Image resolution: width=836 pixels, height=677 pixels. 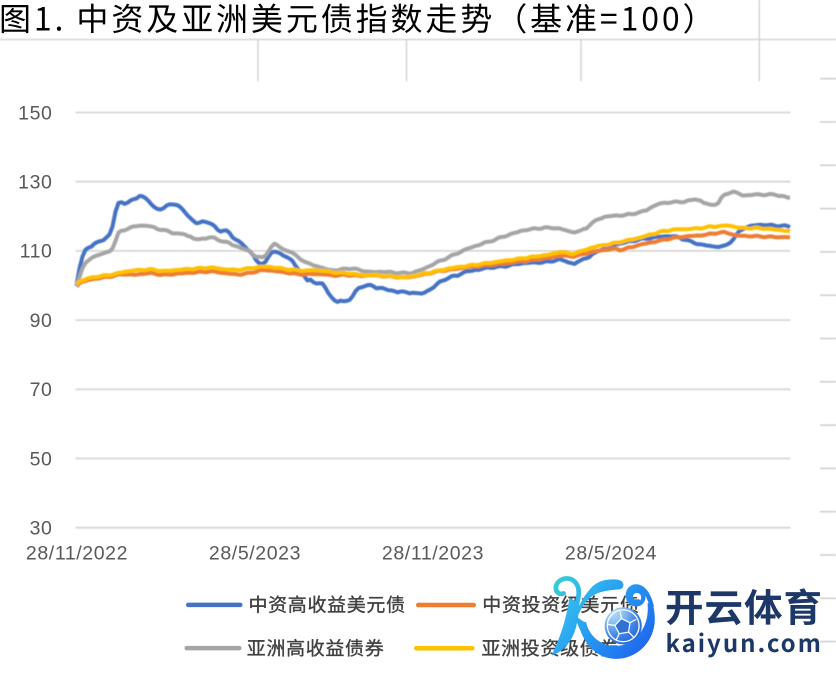 I want to click on svg-text: 90, so click(x=41, y=321).